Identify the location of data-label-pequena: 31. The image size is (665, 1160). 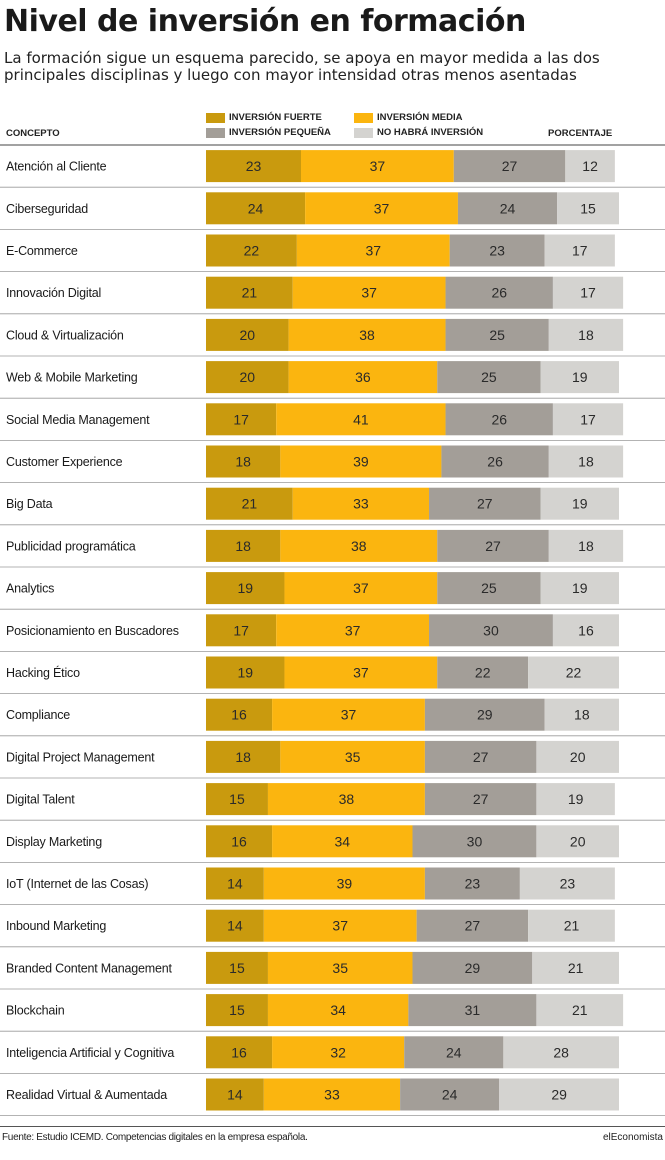
(473, 1010).